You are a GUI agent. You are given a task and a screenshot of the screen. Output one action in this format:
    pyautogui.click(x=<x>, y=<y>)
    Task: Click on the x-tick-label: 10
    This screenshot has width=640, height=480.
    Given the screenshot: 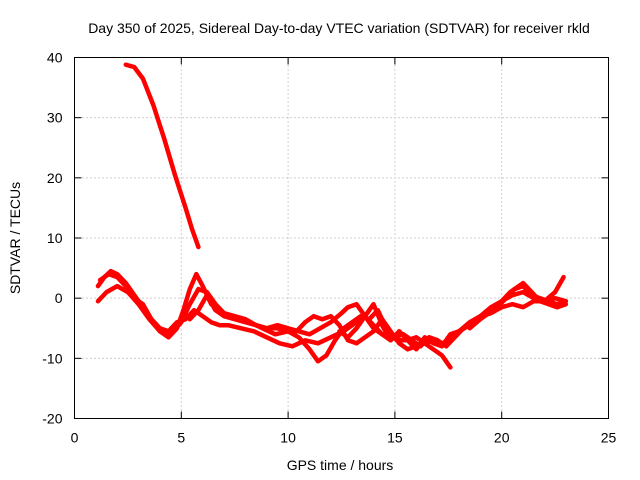 What is the action you would take?
    pyautogui.click(x=288, y=438)
    